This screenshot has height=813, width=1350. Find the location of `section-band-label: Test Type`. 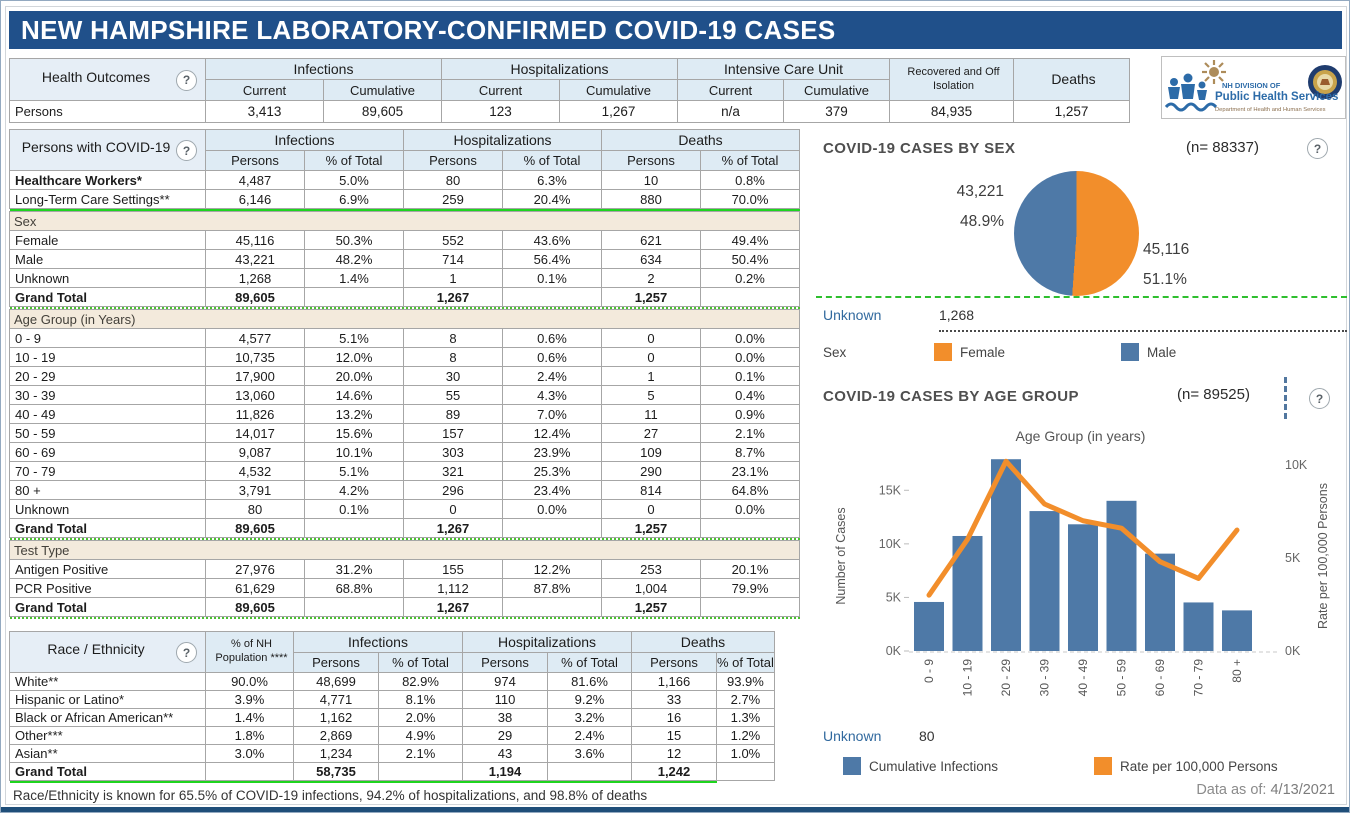

section-band-label: Test Type is located at coordinates (404, 550).